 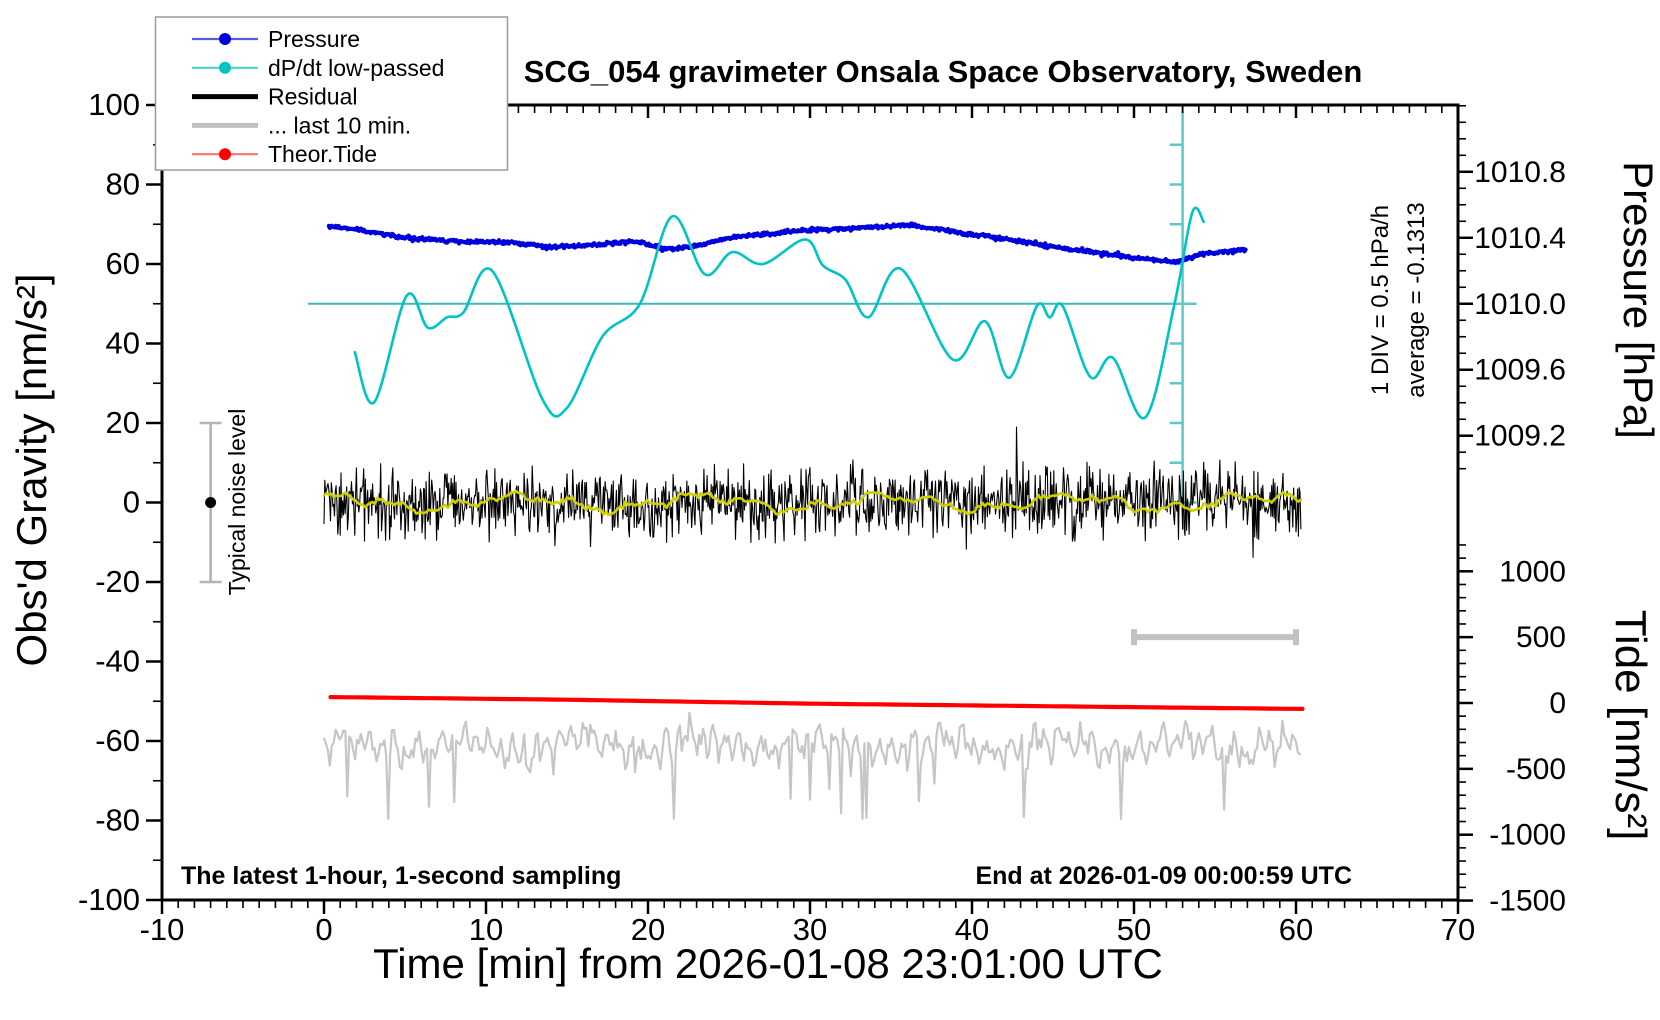 I want to click on gravity-tick-label: -40, so click(x=117, y=661).